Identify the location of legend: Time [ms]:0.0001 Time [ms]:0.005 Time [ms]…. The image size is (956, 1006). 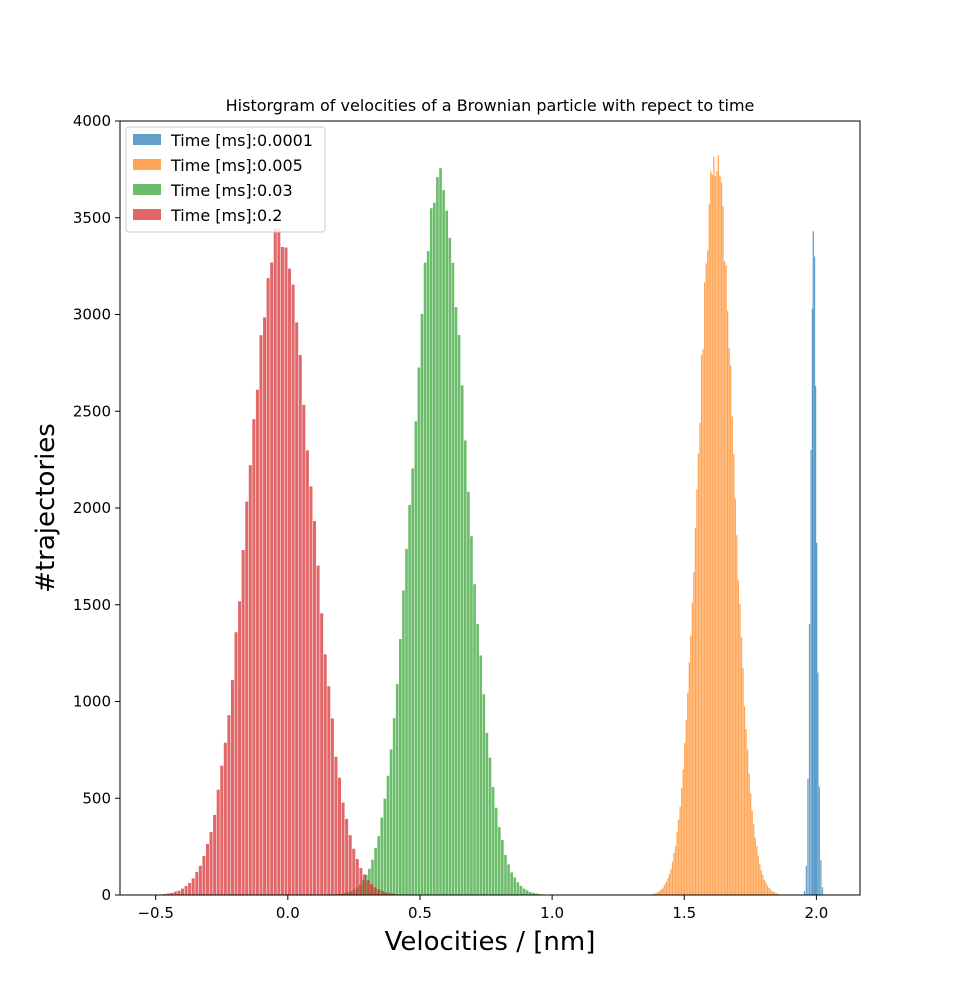
(225, 179).